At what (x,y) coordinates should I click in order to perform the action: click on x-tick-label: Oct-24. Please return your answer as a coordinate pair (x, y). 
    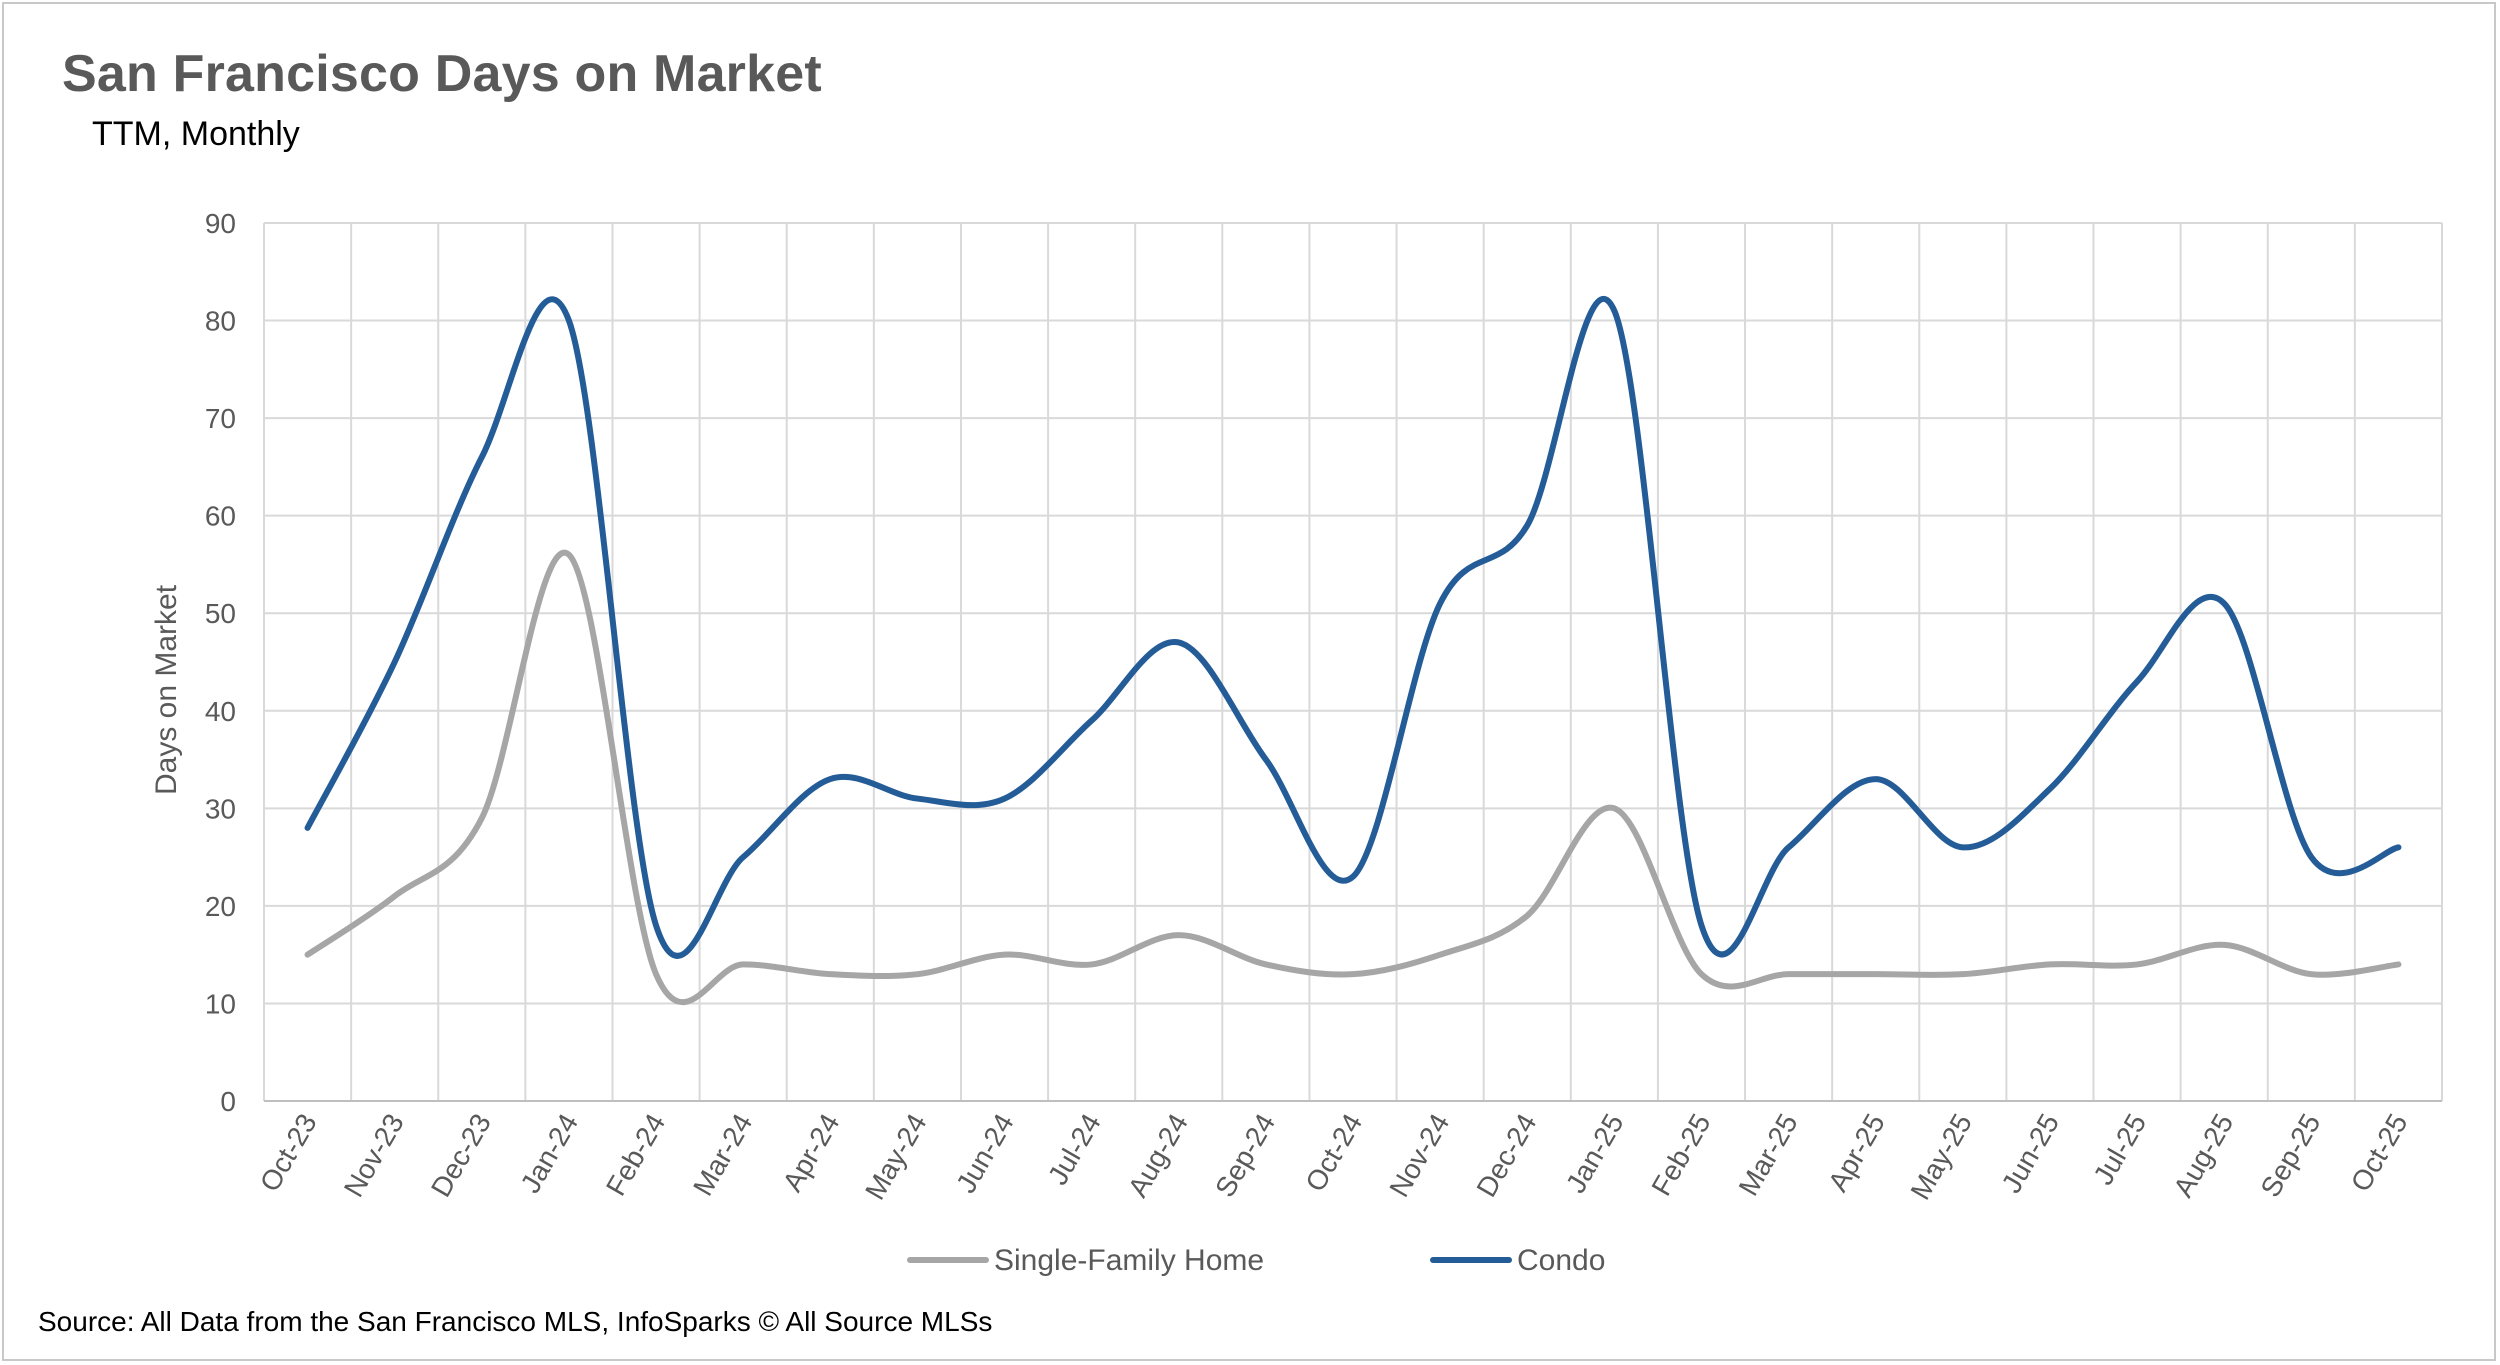
    Looking at the image, I should click on (1333, 1153).